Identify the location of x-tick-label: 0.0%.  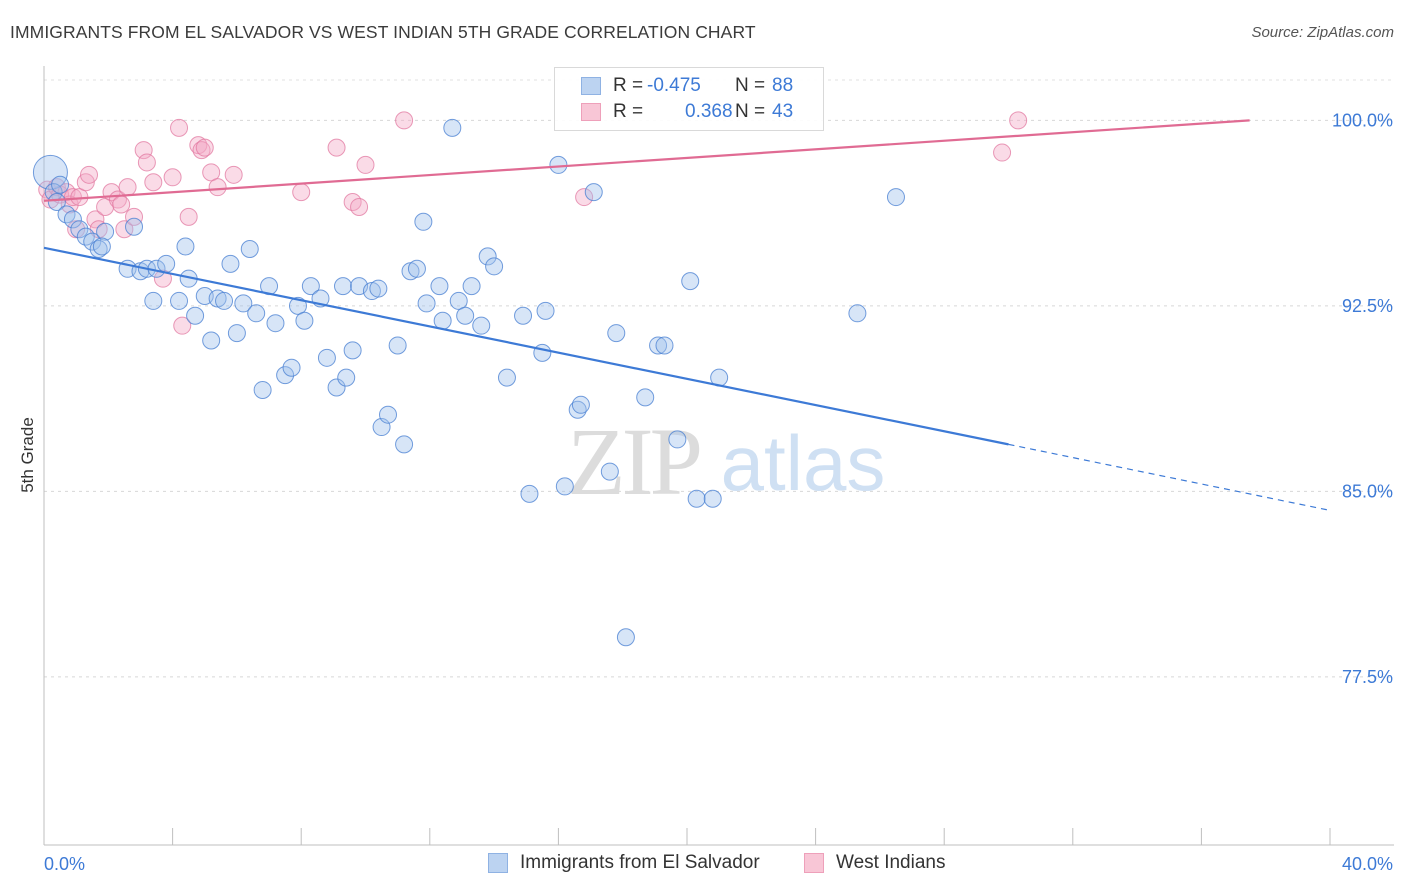
(64, 864).